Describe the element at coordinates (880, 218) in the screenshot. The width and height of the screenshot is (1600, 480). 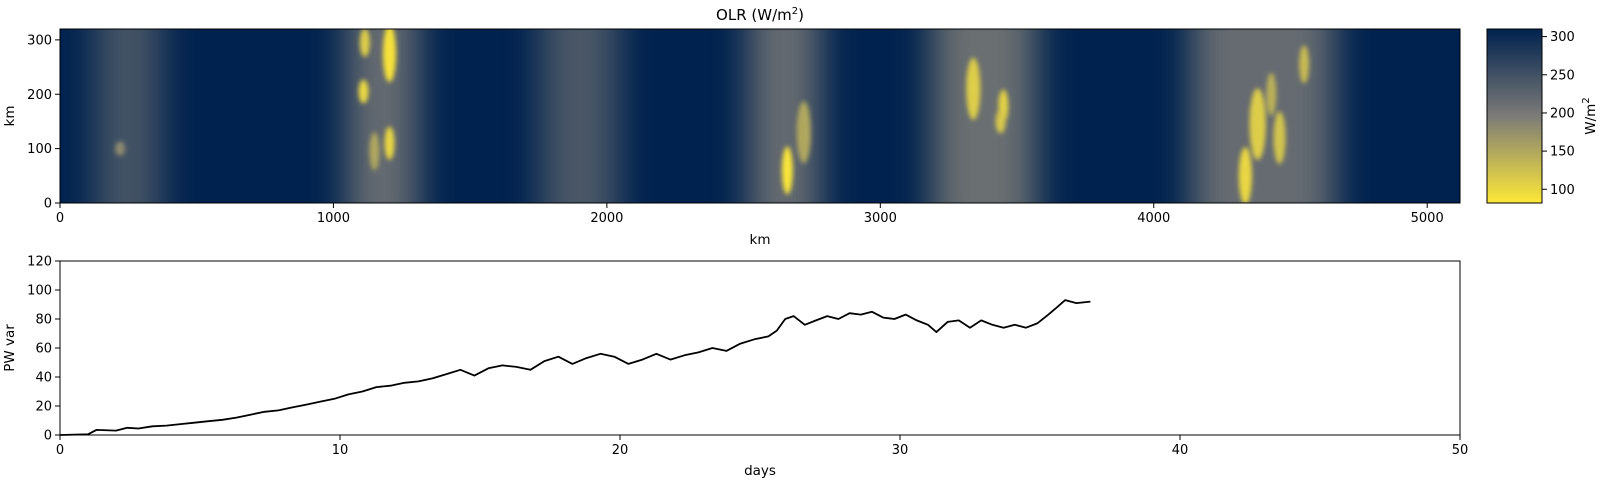
I see `x-tick-label: 3000` at that location.